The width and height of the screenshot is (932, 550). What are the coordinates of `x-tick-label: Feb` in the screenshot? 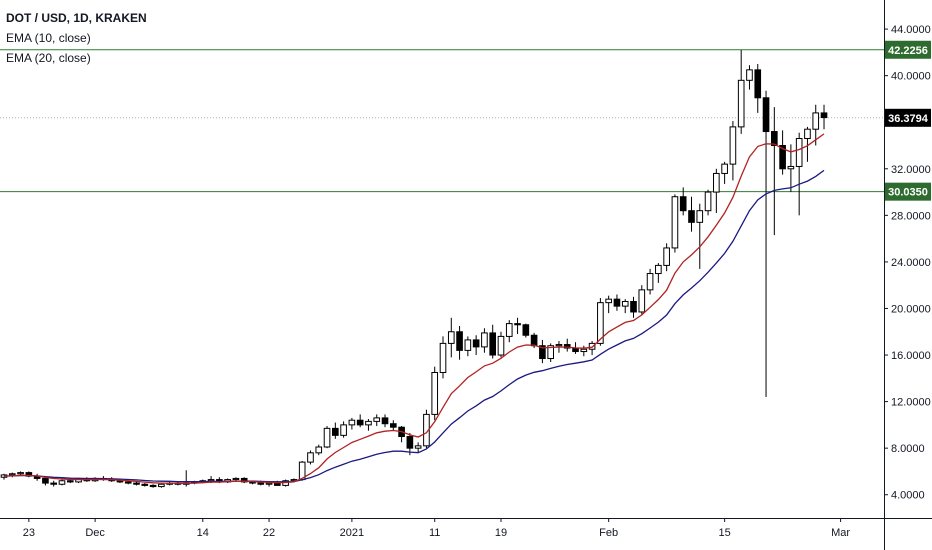 It's located at (608, 533).